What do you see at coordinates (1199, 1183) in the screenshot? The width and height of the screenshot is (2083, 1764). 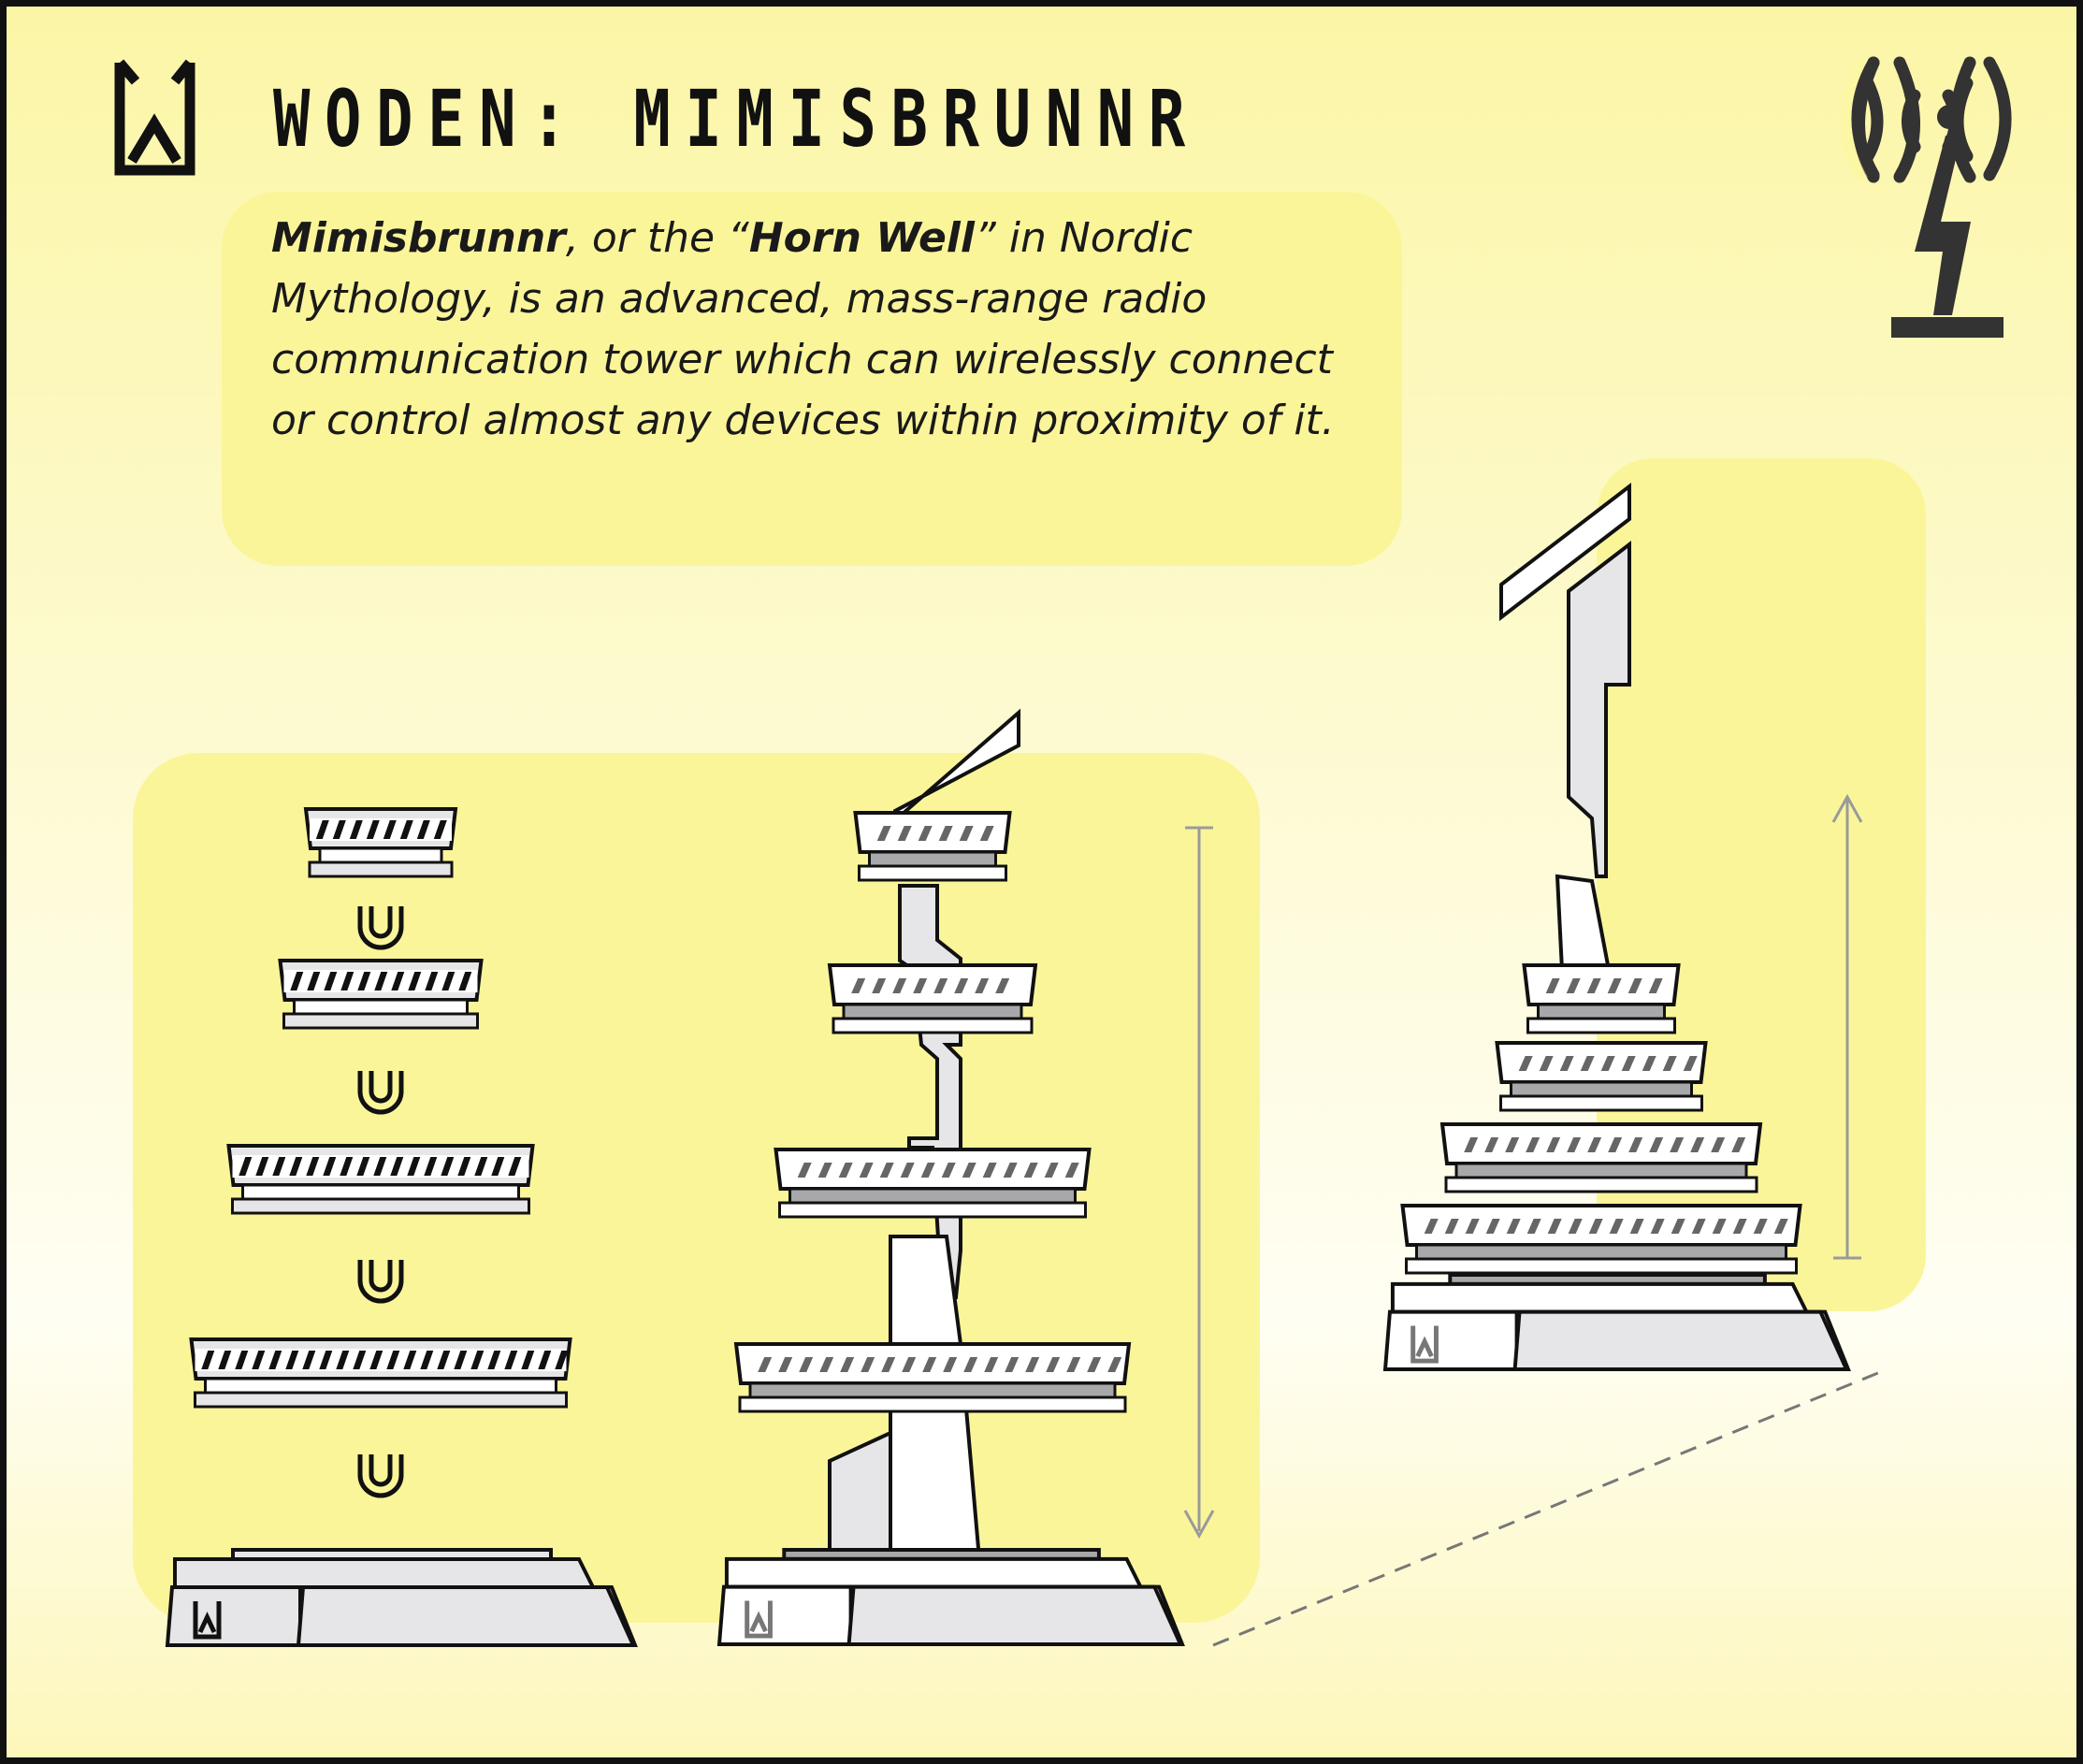 I see `extended-height-arrow` at bounding box center [1199, 1183].